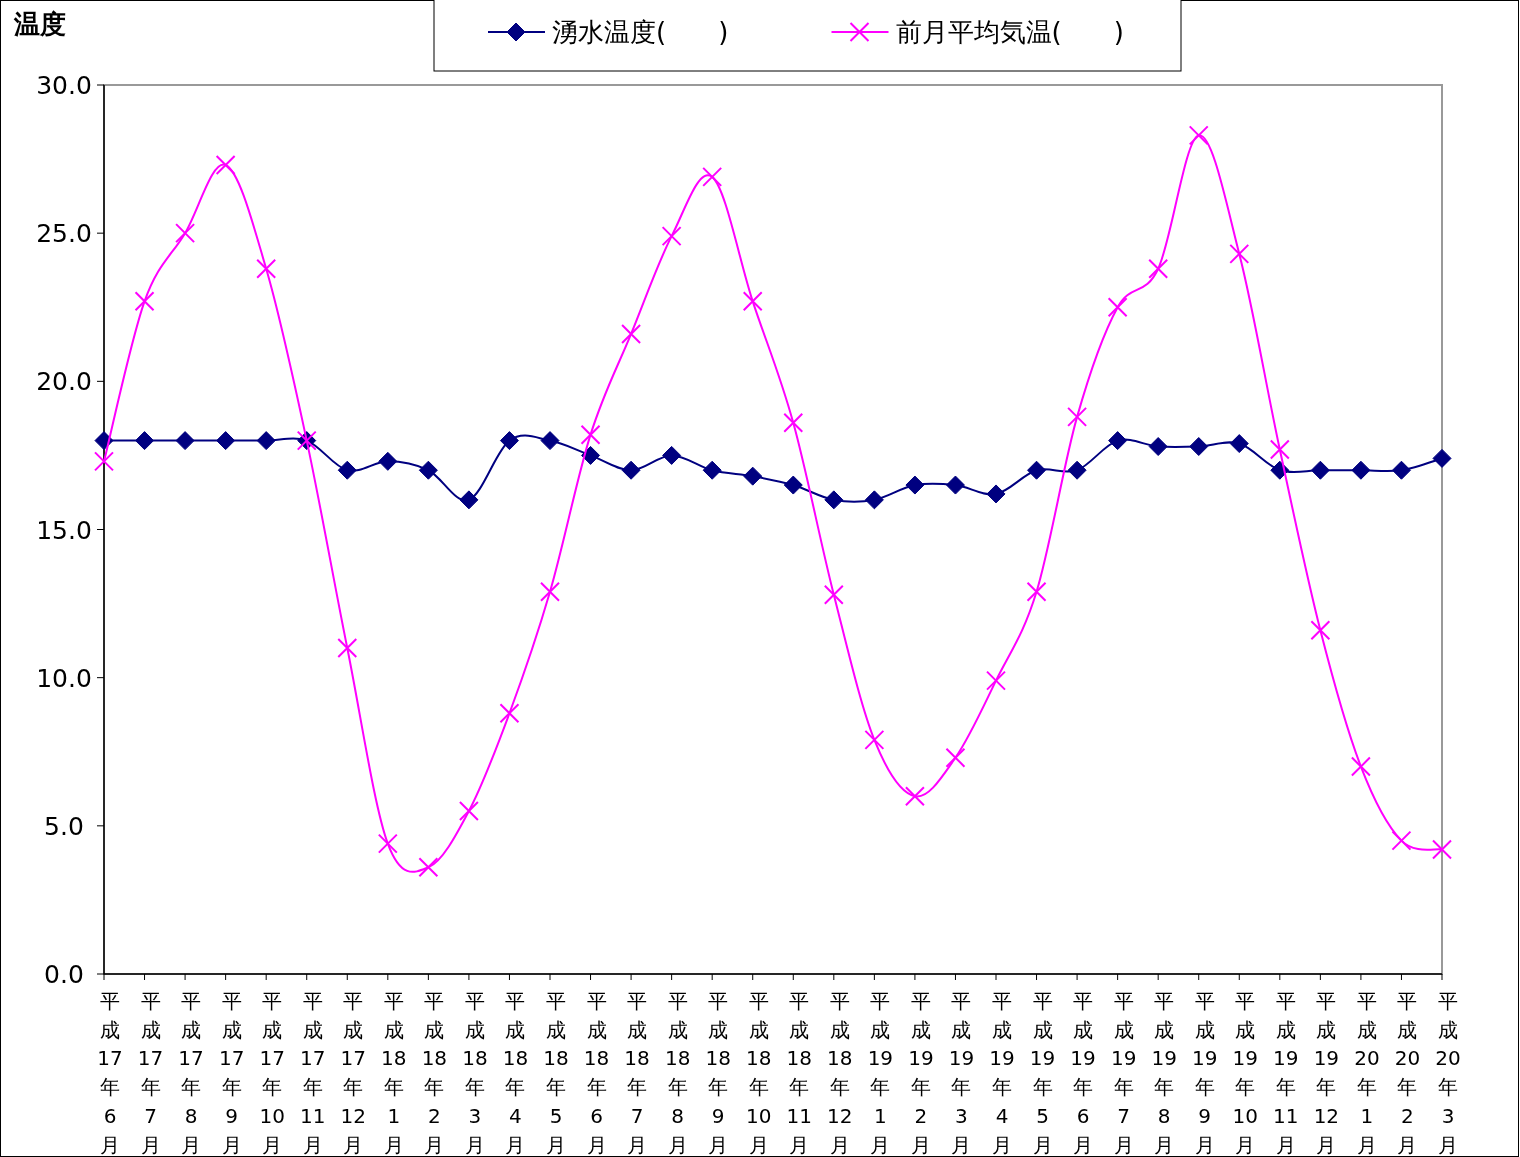 The height and width of the screenshot is (1157, 1520). Describe the element at coordinates (880, 1073) in the screenshot. I see `x-tick-label: 平成19年1月` at that location.